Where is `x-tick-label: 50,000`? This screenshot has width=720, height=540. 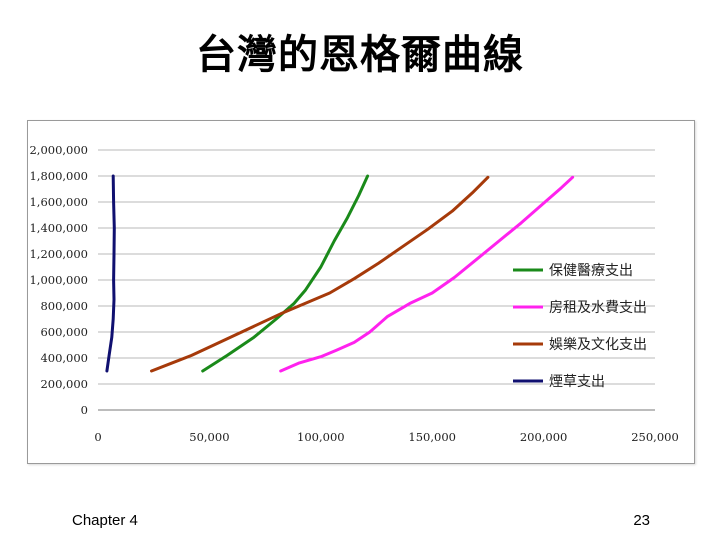 x-tick-label: 50,000 is located at coordinates (209, 437).